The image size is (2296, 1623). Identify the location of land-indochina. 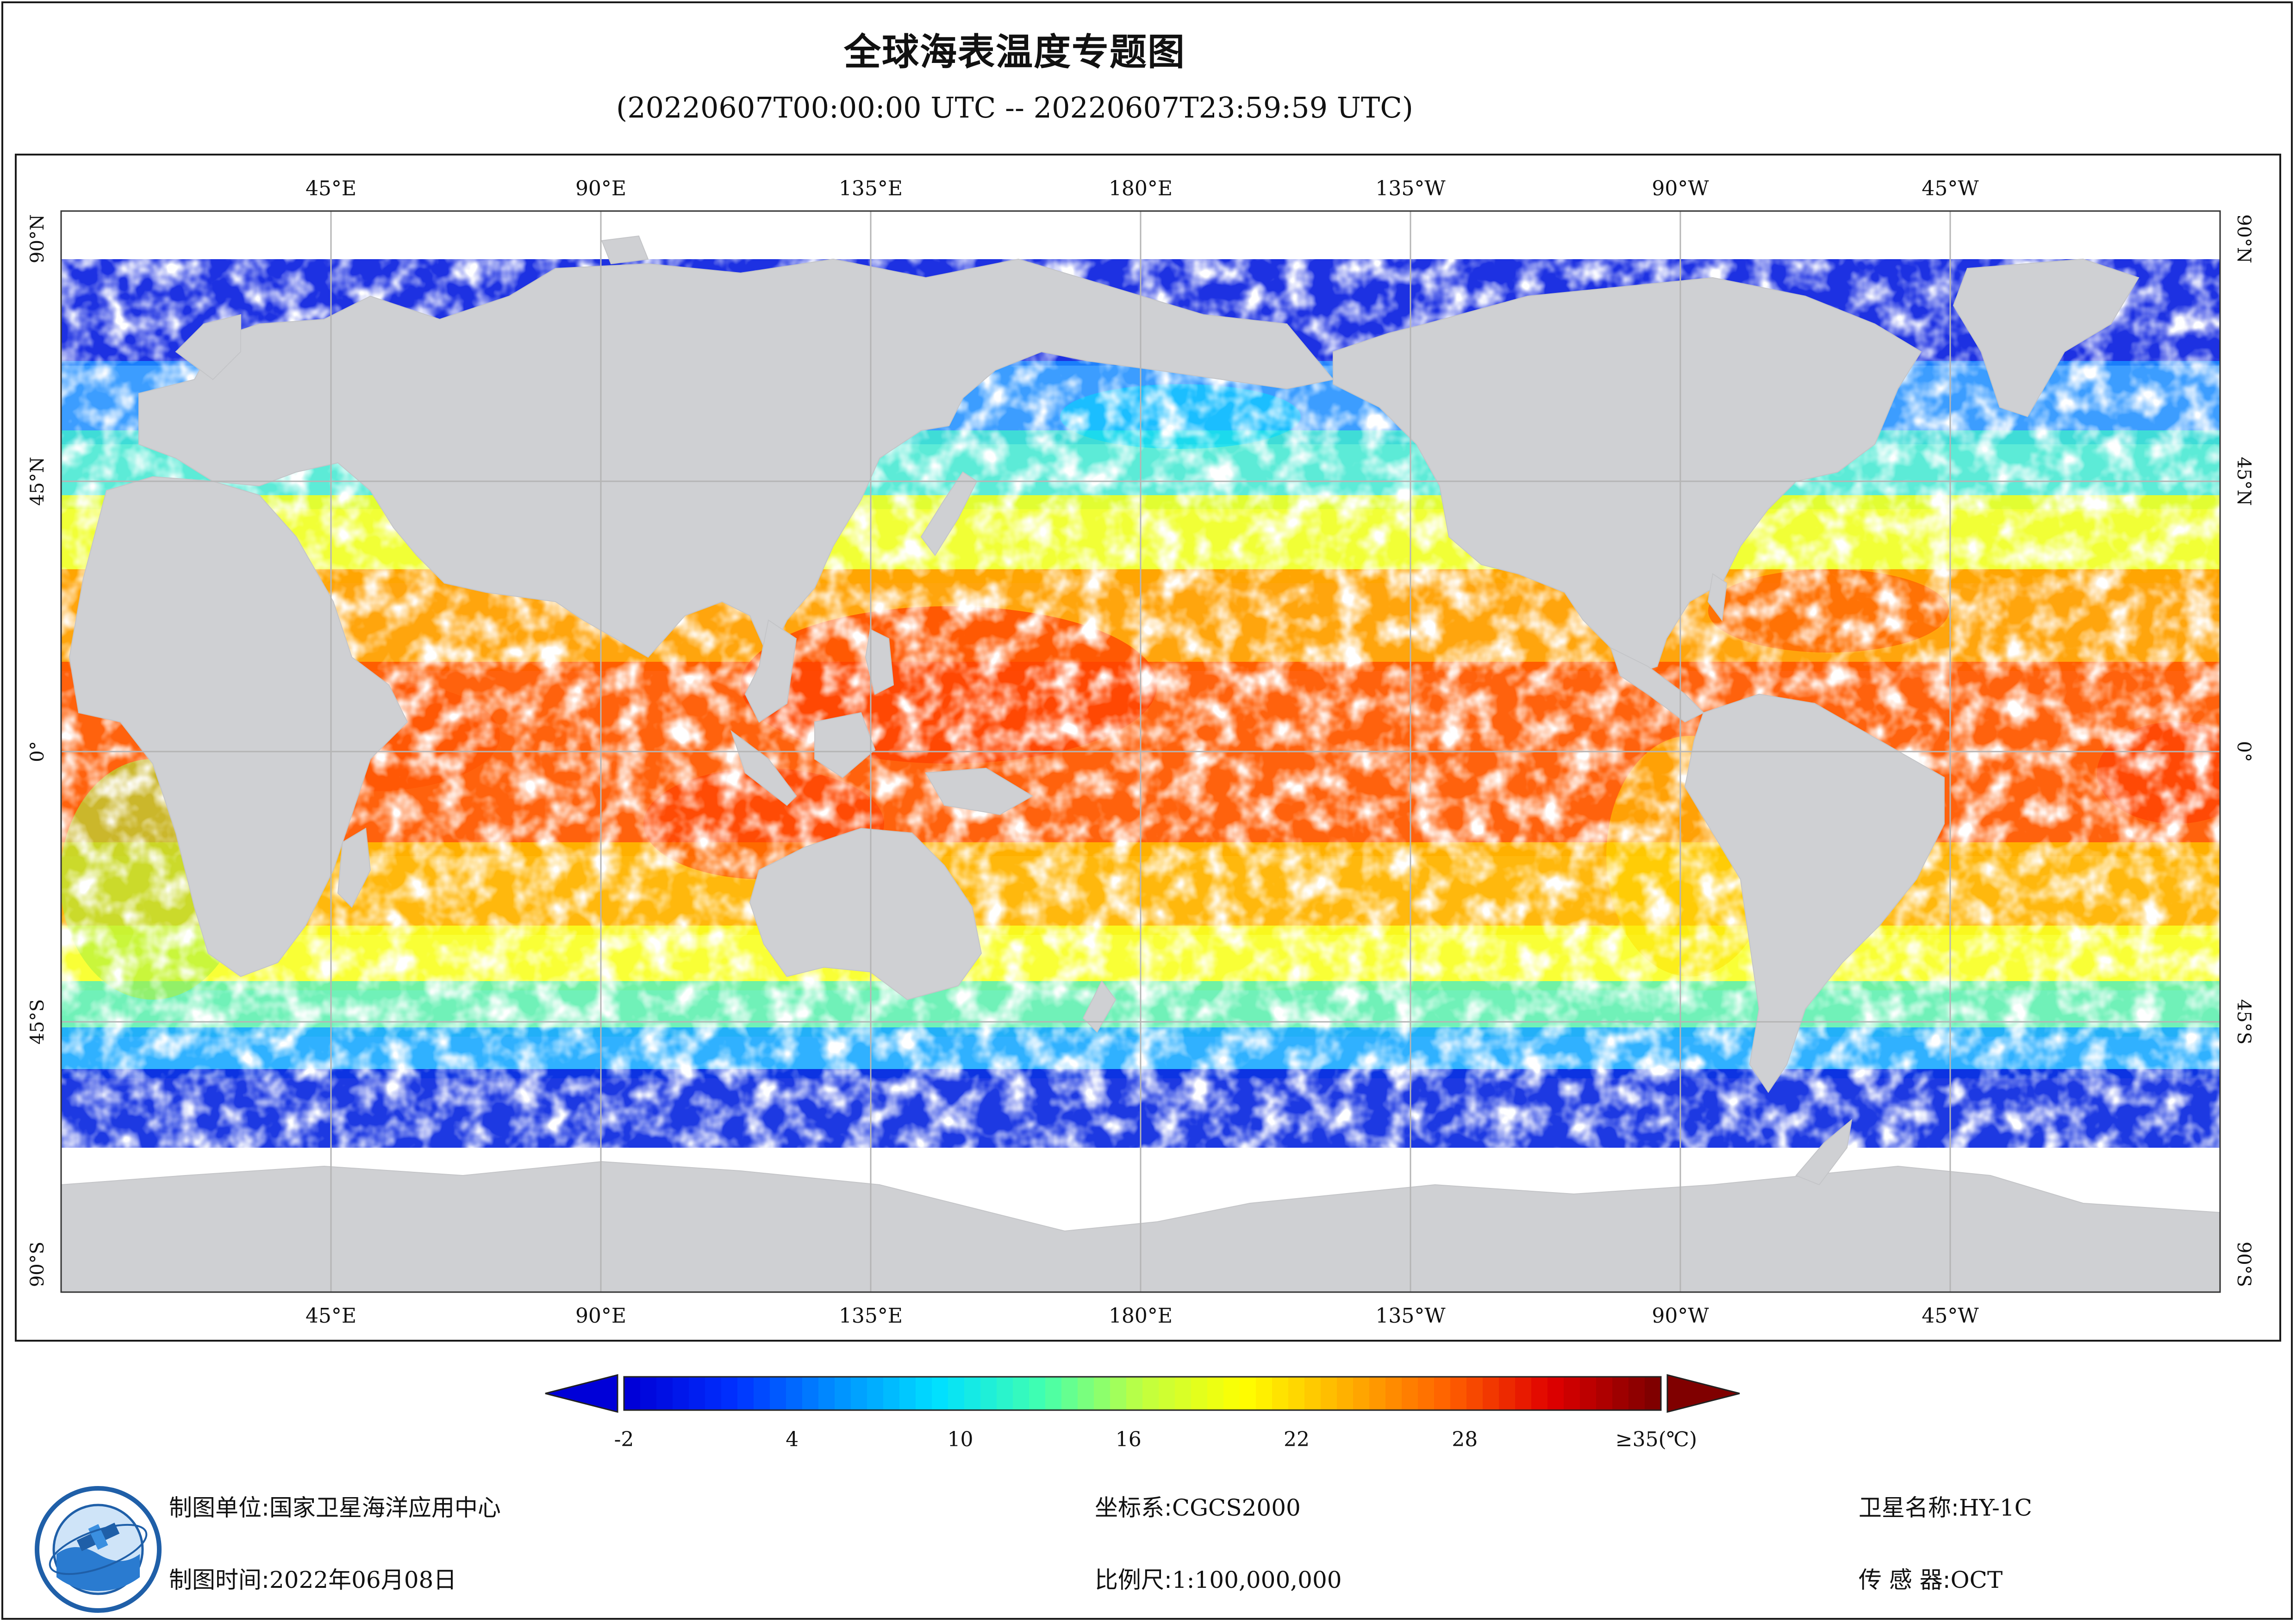
(770, 671).